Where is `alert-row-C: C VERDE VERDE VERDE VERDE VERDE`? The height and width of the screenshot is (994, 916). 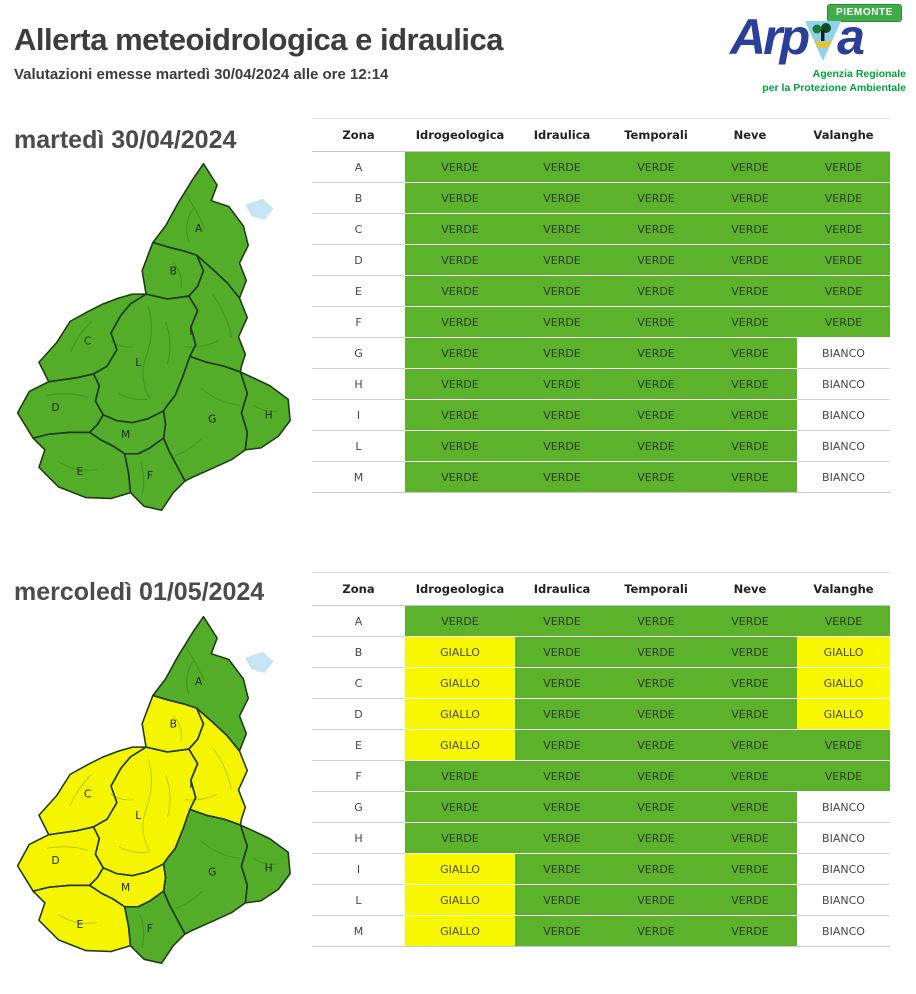 alert-row-C: C VERDE VERDE VERDE VERDE VERDE is located at coordinates (601, 229).